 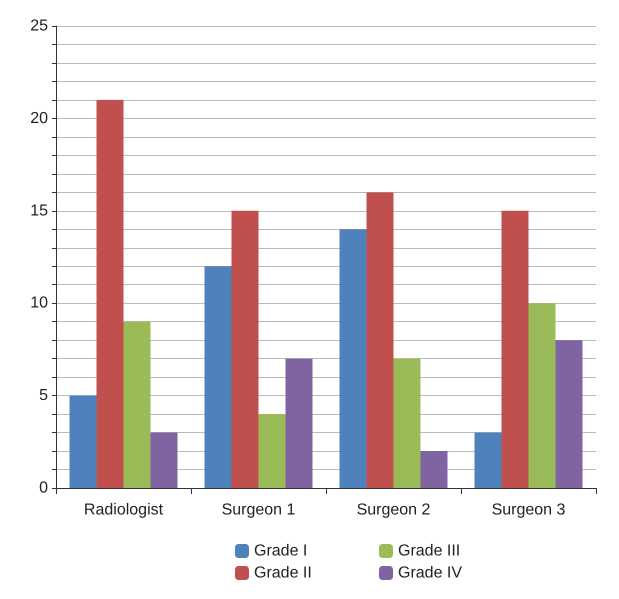 What do you see at coordinates (283, 573) in the screenshot?
I see `legend-label: Grade II` at bounding box center [283, 573].